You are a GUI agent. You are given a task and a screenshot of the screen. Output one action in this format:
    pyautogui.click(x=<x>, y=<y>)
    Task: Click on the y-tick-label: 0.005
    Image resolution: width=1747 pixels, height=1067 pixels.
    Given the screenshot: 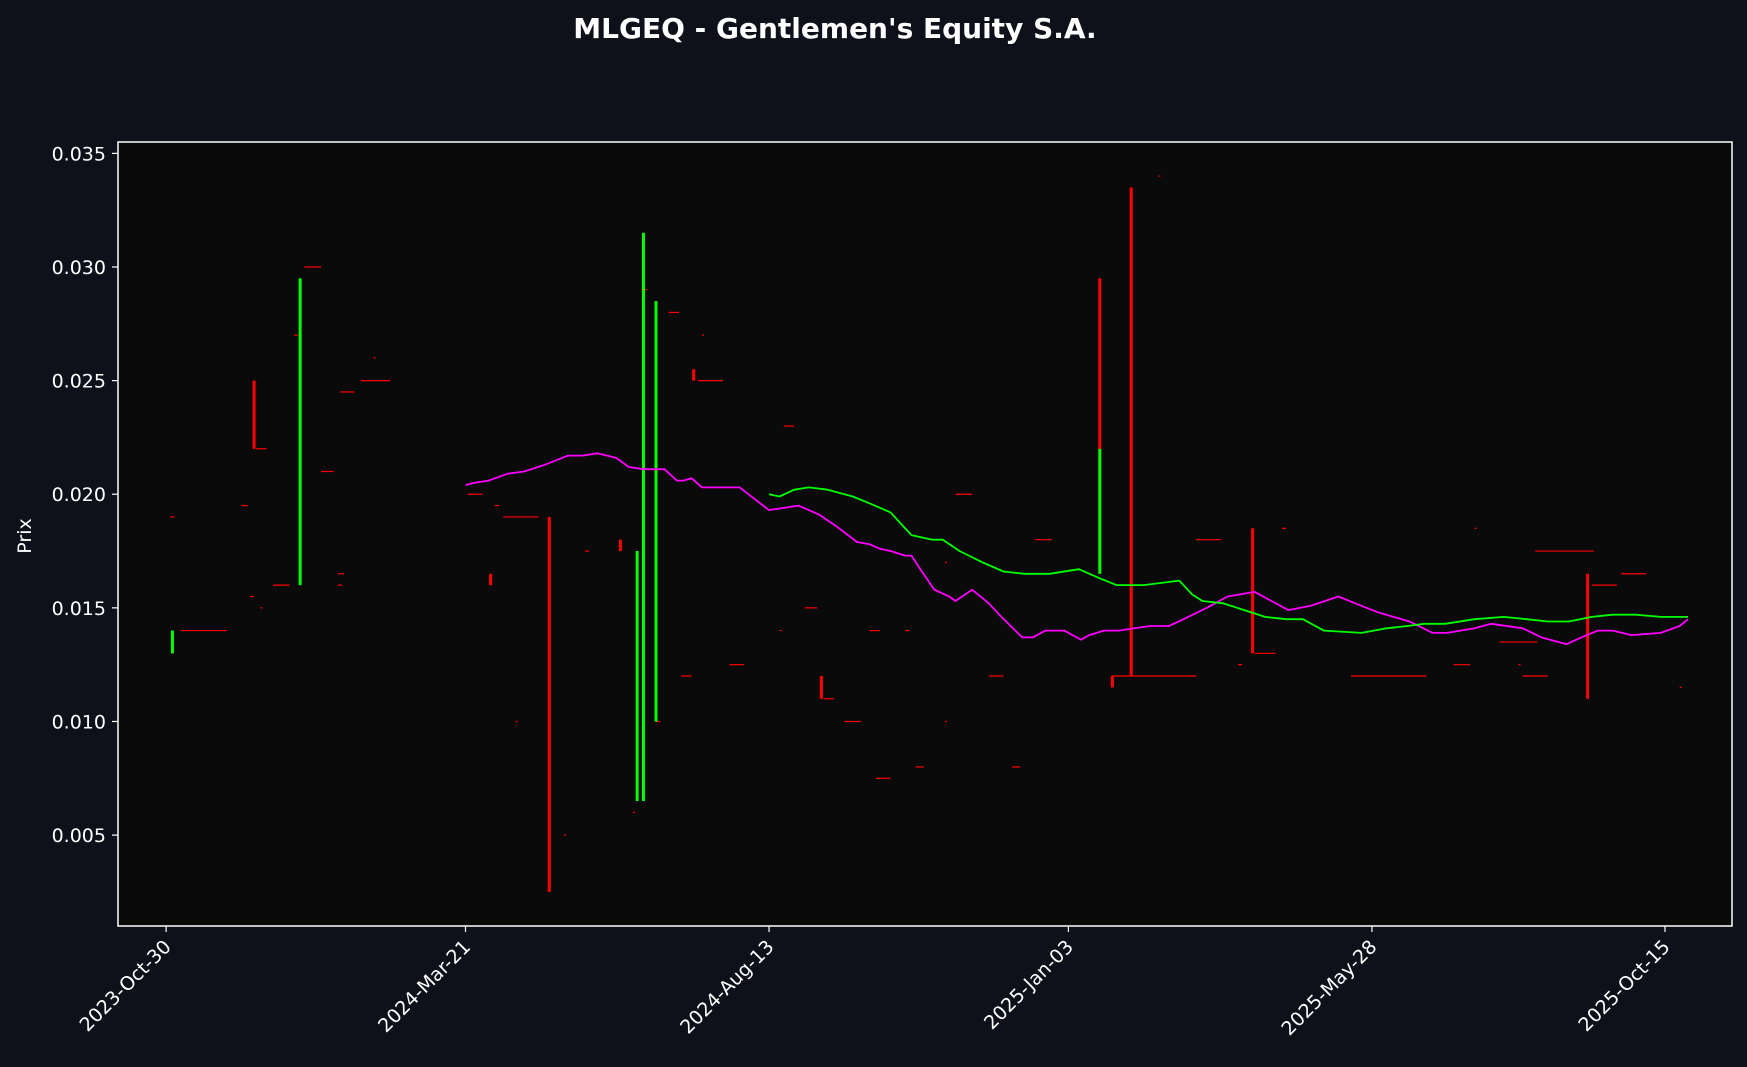 What is the action you would take?
    pyautogui.click(x=79, y=836)
    